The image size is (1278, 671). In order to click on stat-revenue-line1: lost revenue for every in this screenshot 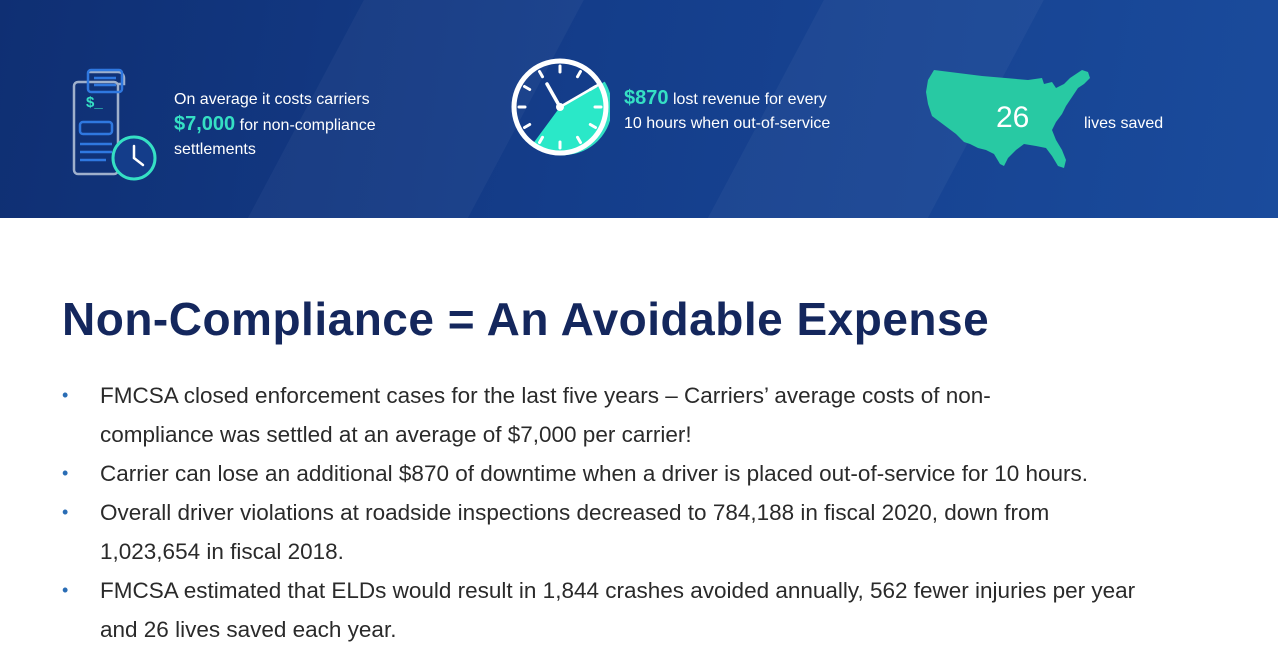, I will do `click(749, 99)`.